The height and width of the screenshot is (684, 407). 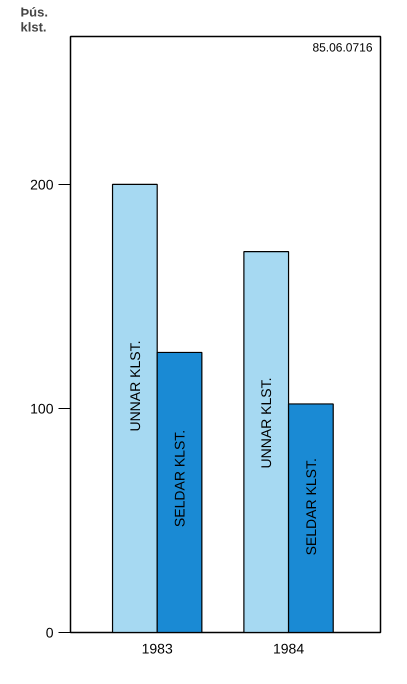 What do you see at coordinates (157, 648) in the screenshot?
I see `x-tick-label: 1983` at bounding box center [157, 648].